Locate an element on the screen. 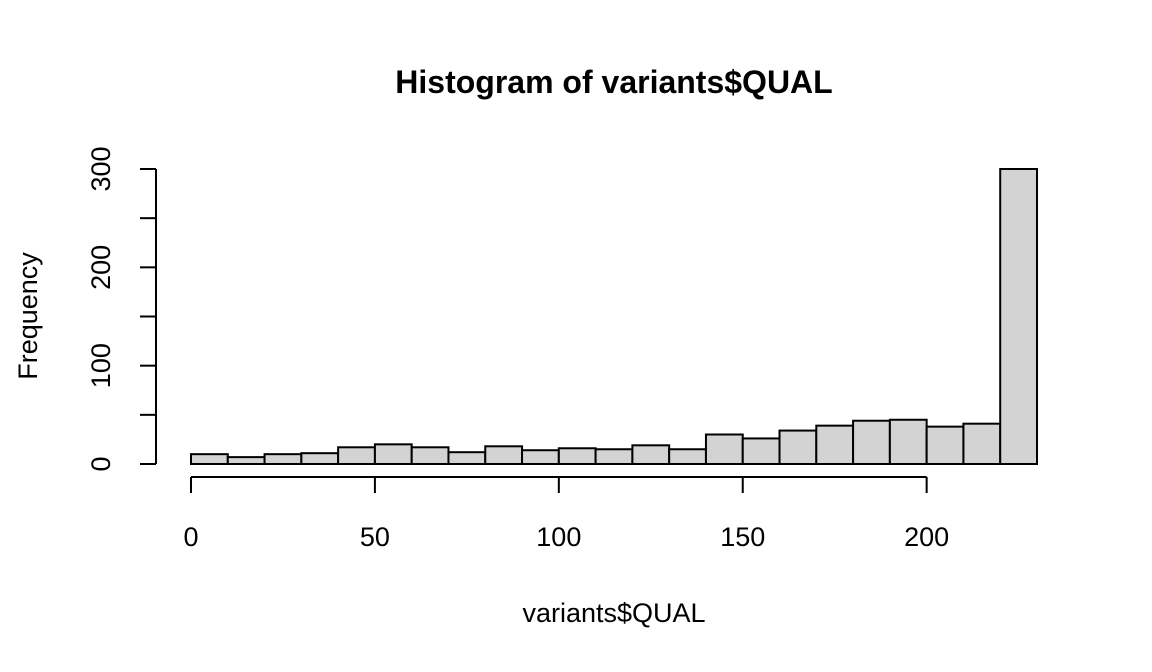  x-tick-label: 100 is located at coordinates (558, 537).